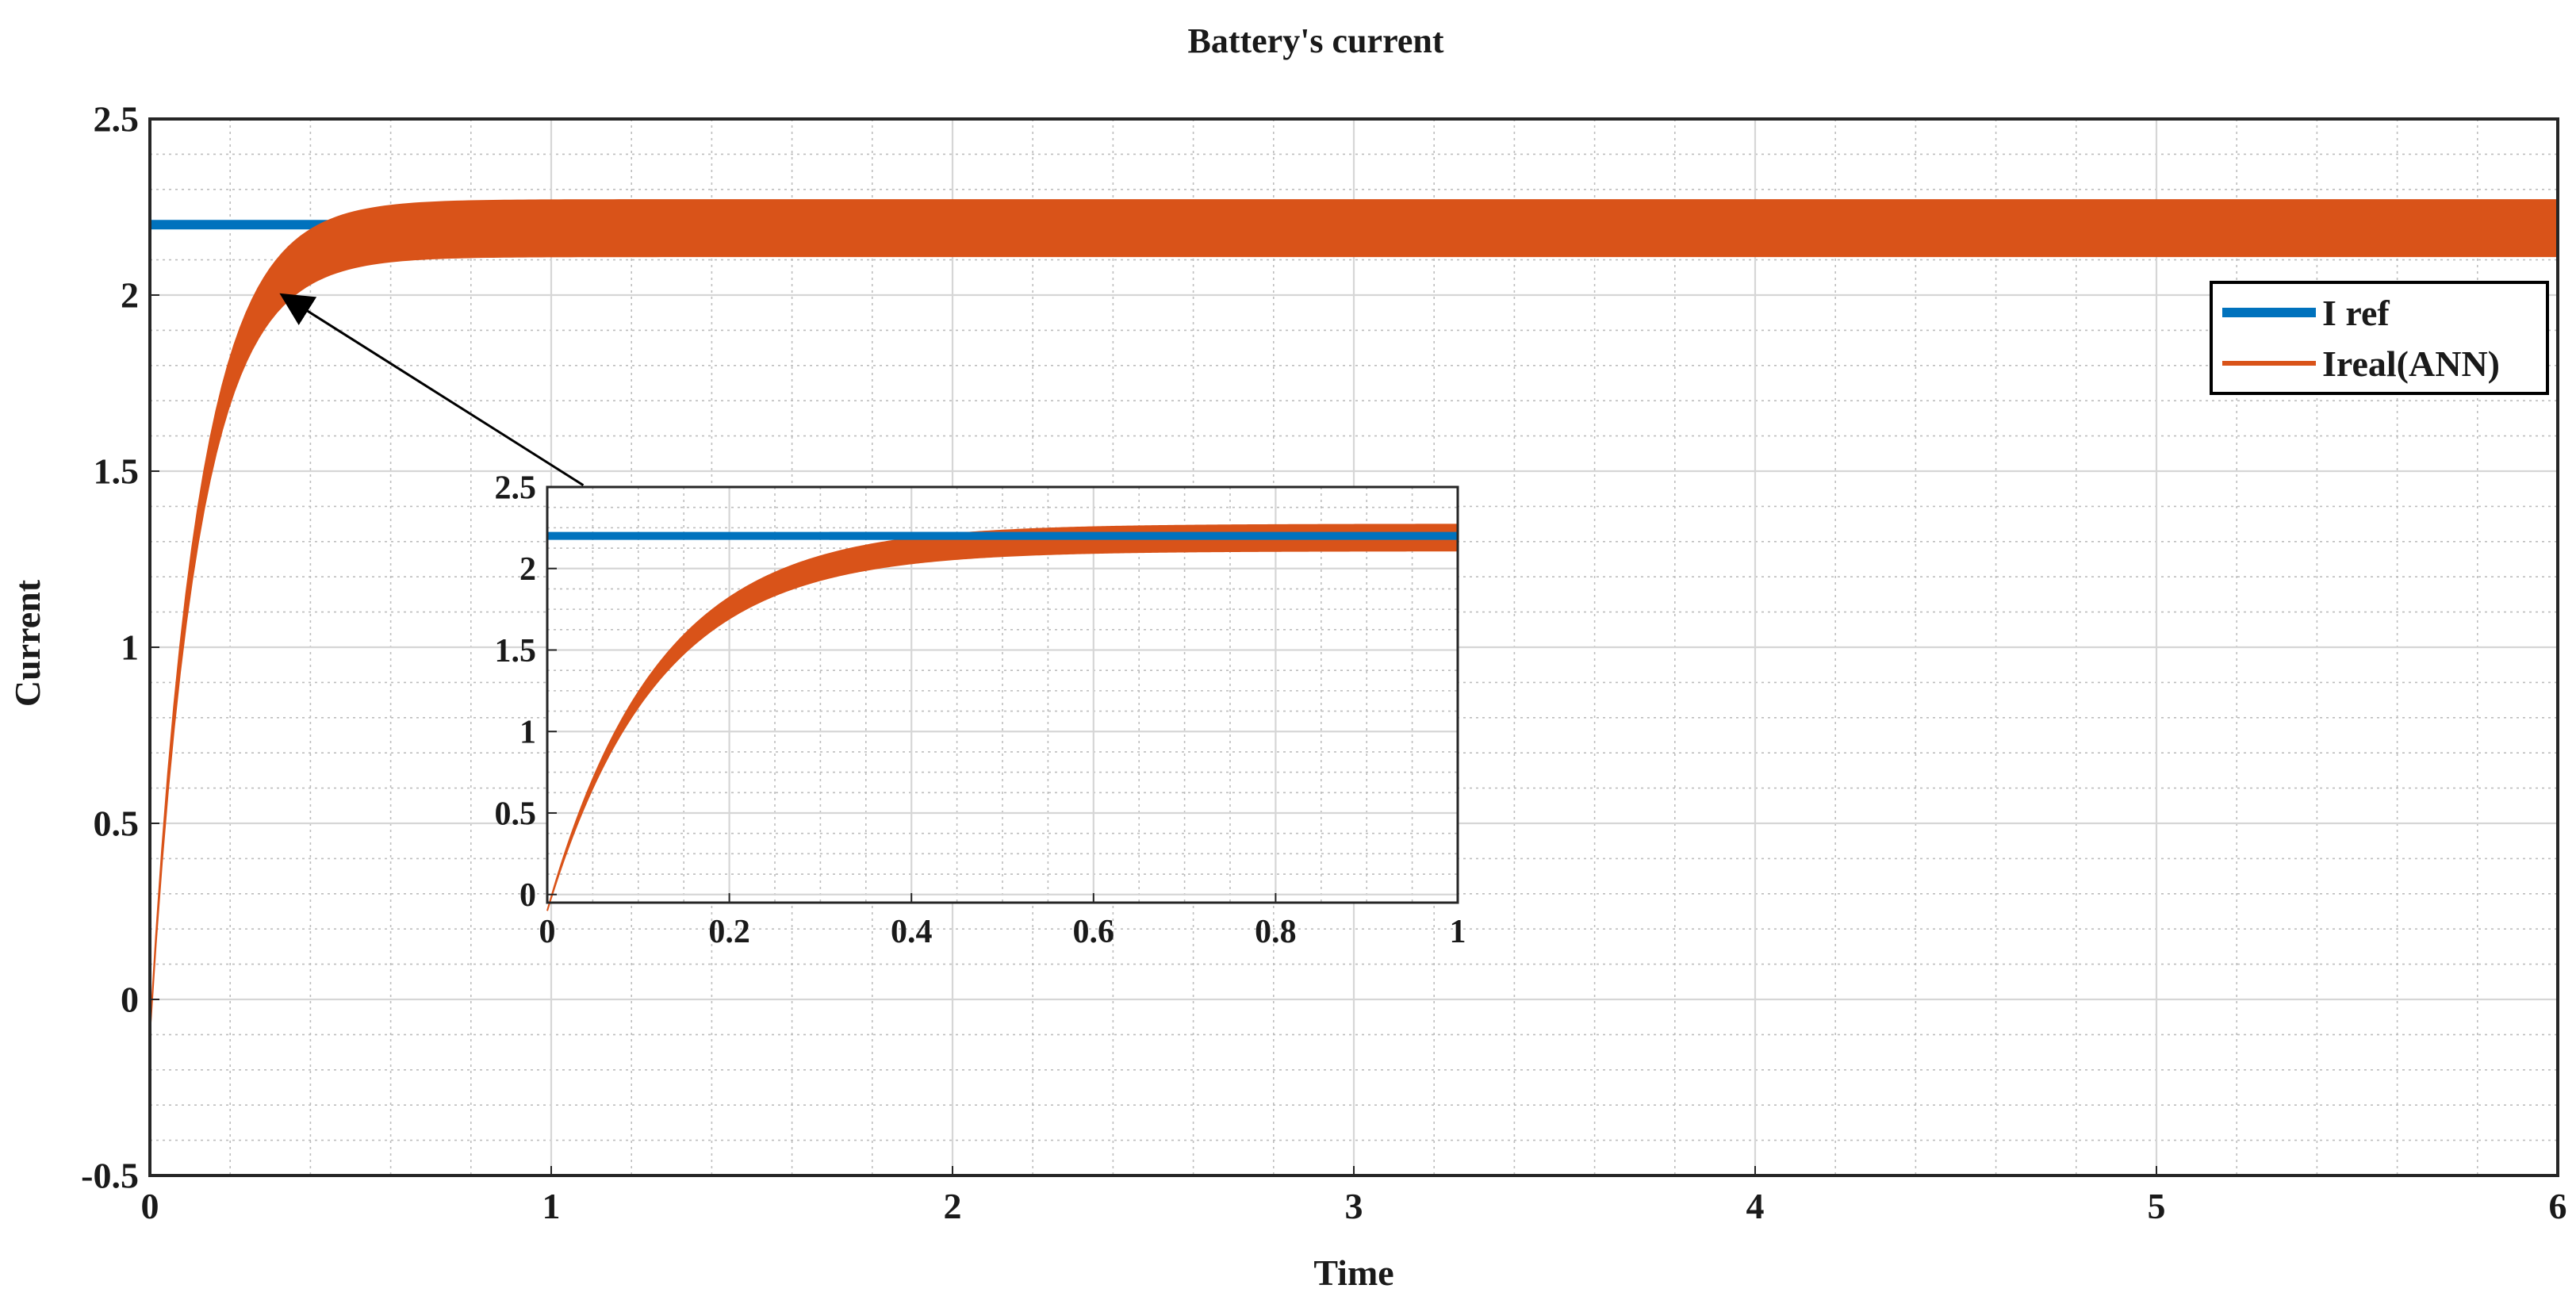 Image resolution: width=2576 pixels, height=1304 pixels. What do you see at coordinates (552, 1206) in the screenshot?
I see `main-xtick-label: 1` at bounding box center [552, 1206].